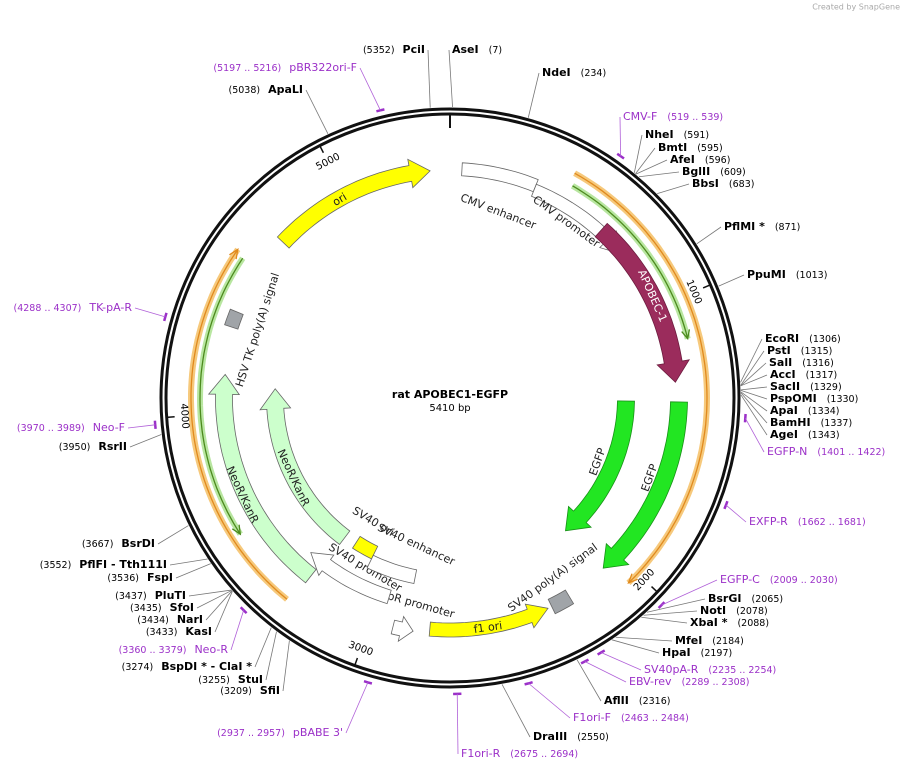 This screenshot has width=905, height=775. What do you see at coordinates (153, 650) in the screenshot?
I see `primer-range: (3360 .. 3379)` at bounding box center [153, 650].